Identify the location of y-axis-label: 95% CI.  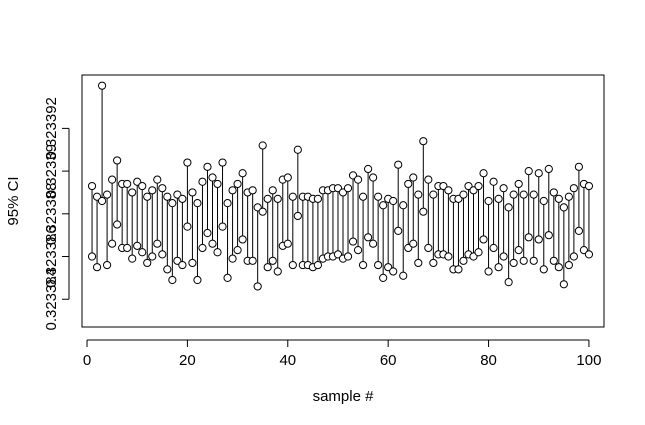
(13, 200).